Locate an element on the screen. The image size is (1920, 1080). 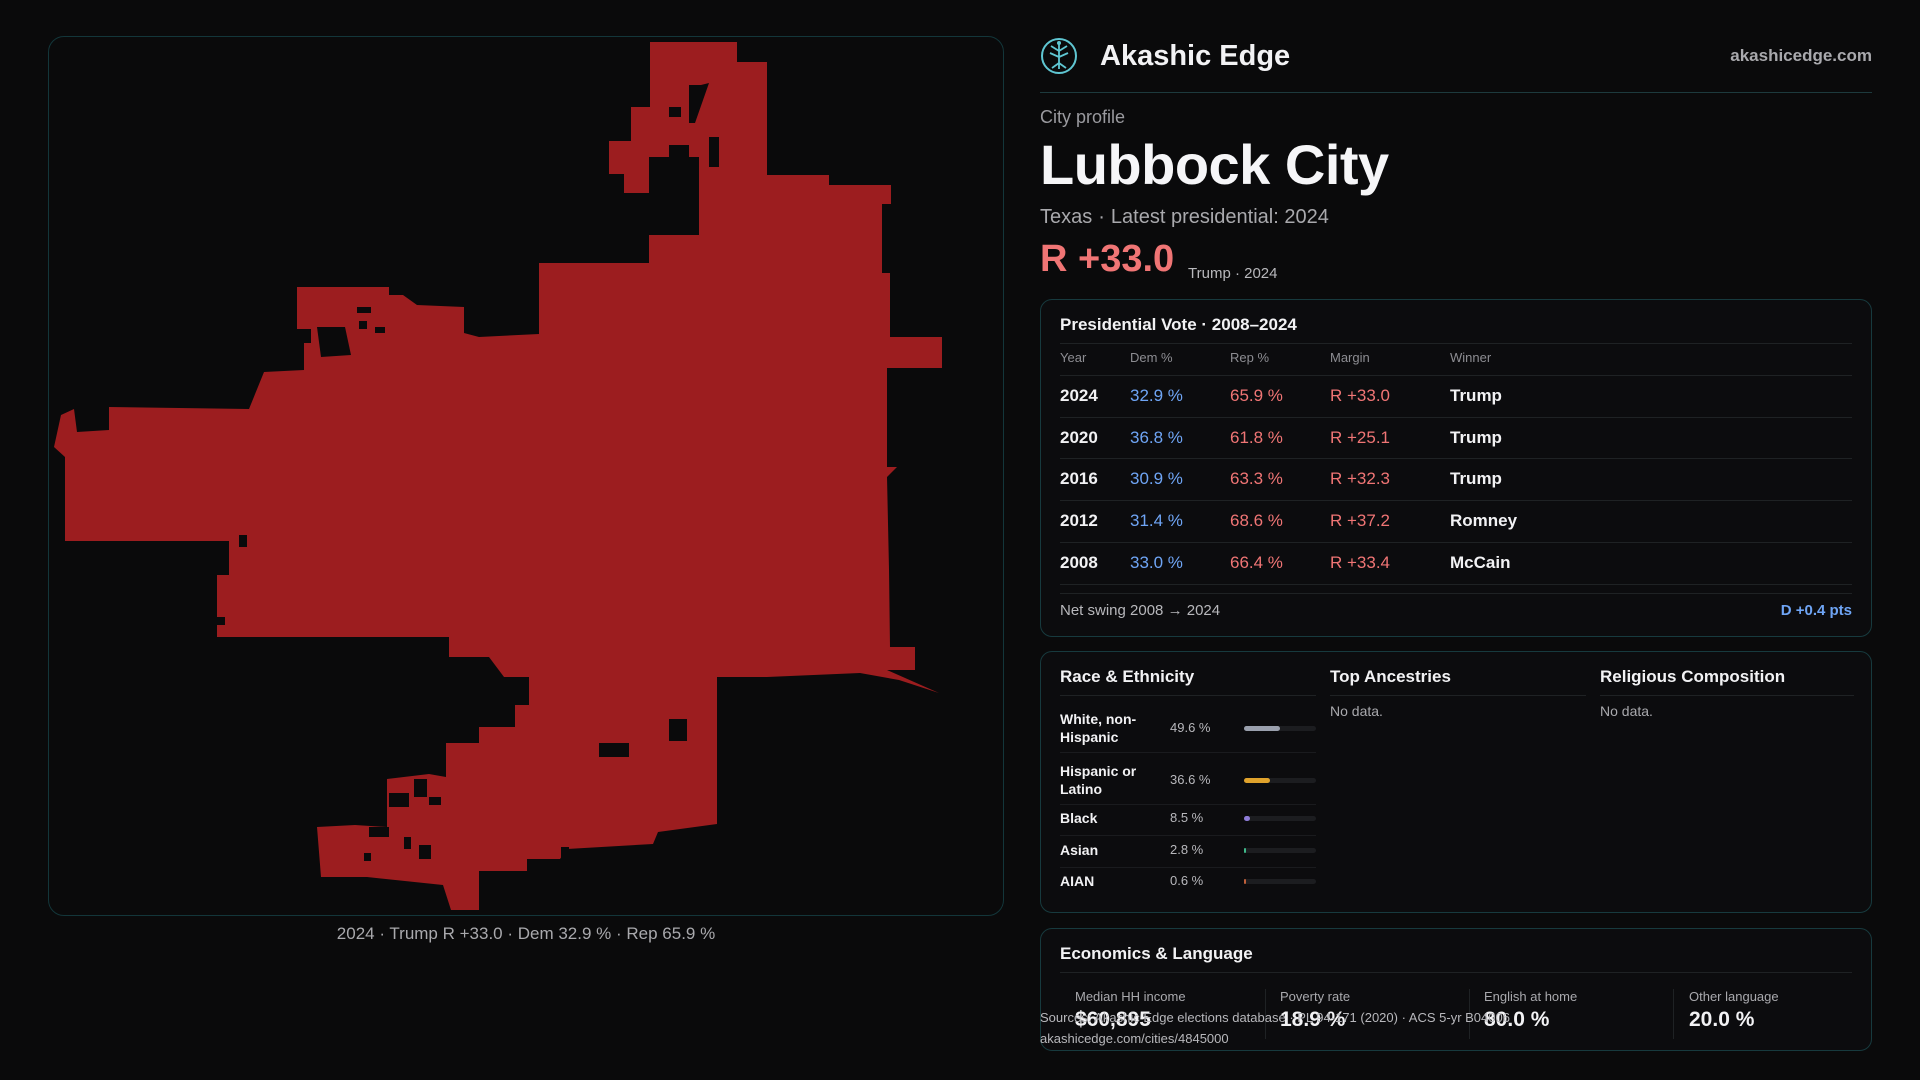
race-label: White, non-Hispanic is located at coordinates (1098, 728).